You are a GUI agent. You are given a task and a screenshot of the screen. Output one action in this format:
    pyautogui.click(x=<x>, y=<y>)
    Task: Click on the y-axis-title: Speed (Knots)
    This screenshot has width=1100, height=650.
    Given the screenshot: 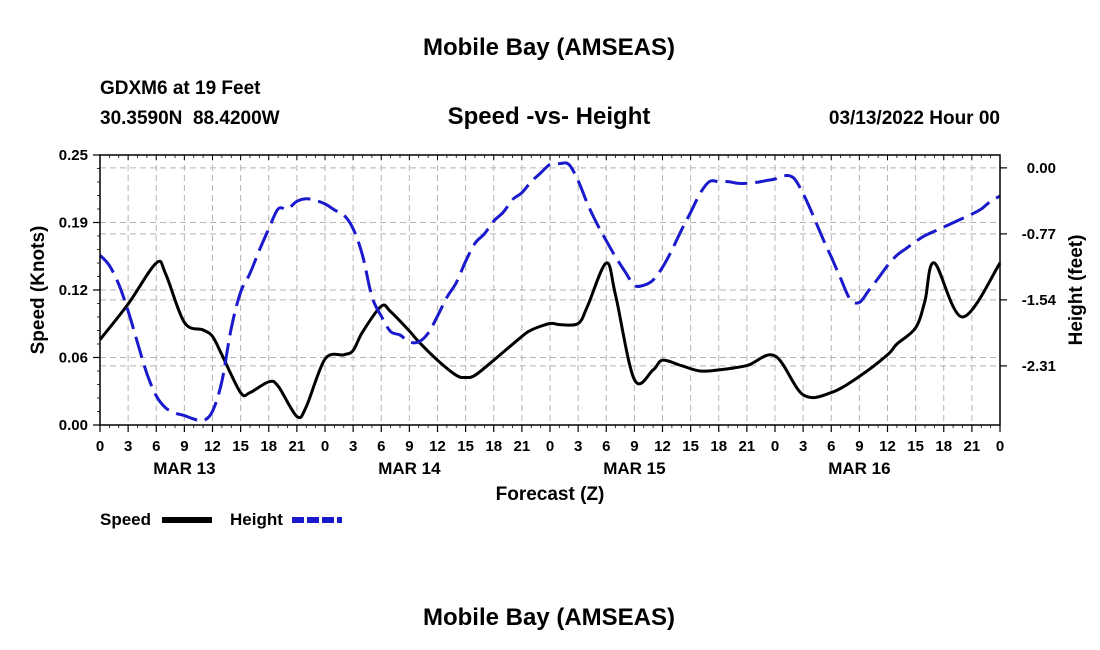 What is the action you would take?
    pyautogui.click(x=38, y=290)
    